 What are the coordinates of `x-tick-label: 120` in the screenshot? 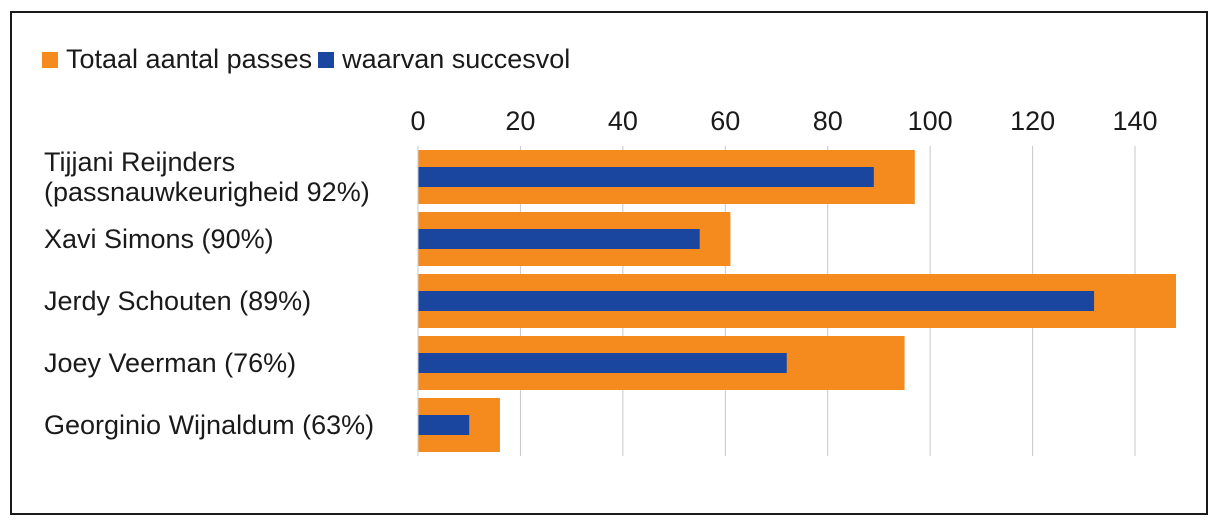 It's located at (1032, 121).